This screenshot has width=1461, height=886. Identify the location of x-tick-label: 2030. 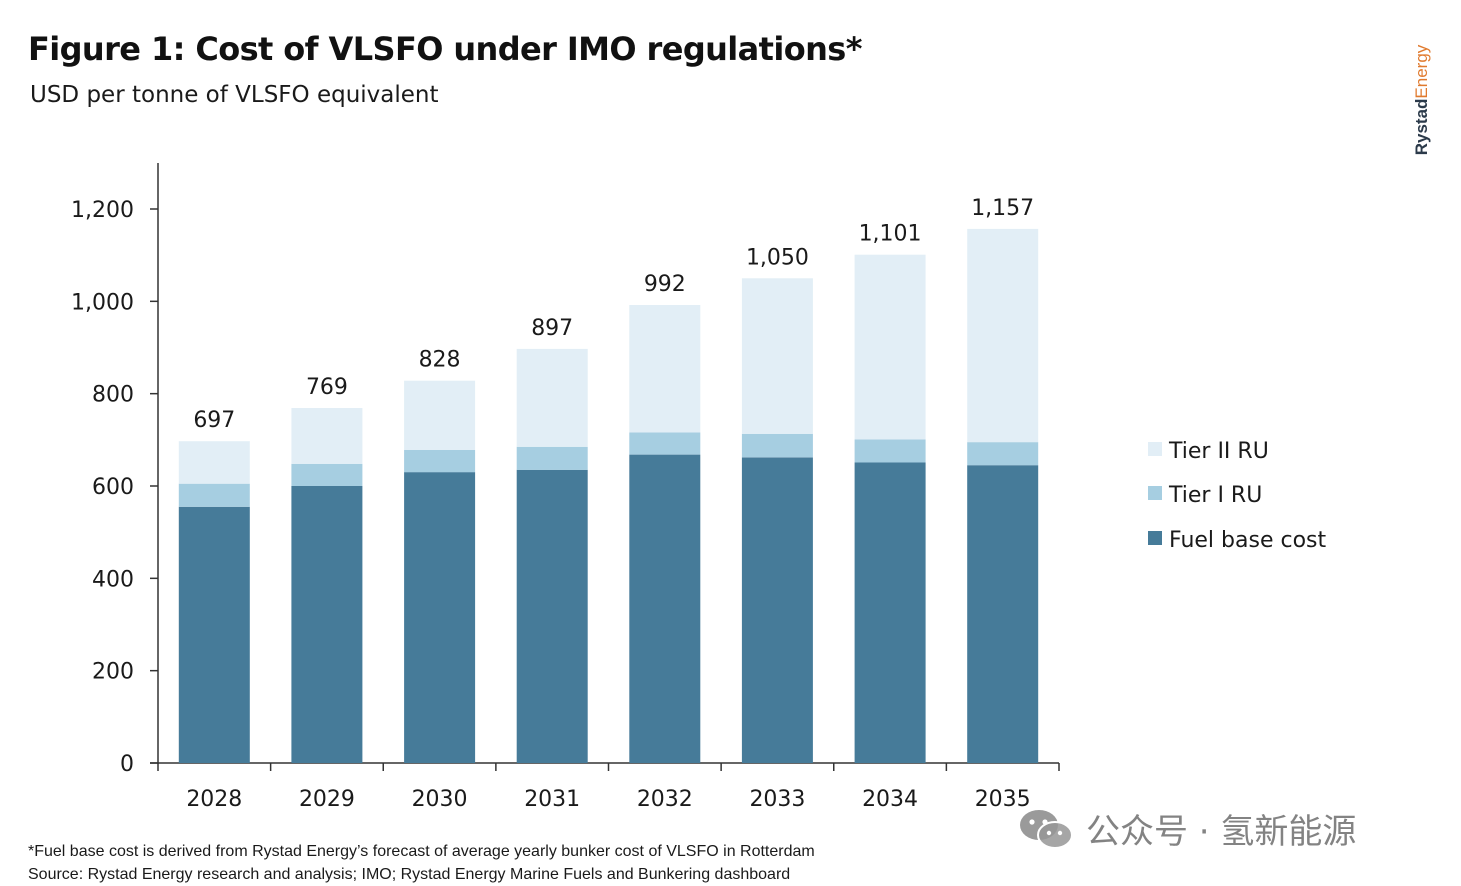
(440, 799).